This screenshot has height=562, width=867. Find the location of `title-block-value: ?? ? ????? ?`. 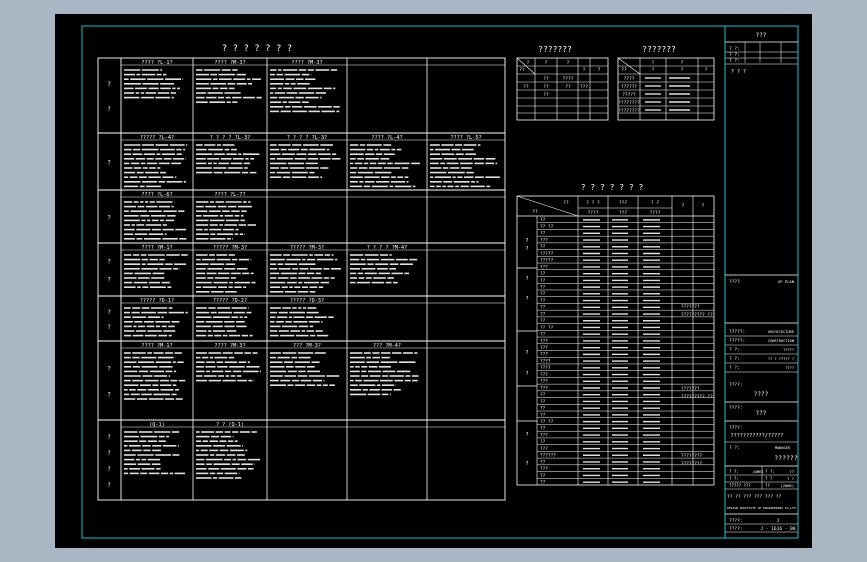

title-block-value: ?? ? ????? ? is located at coordinates (781, 359).